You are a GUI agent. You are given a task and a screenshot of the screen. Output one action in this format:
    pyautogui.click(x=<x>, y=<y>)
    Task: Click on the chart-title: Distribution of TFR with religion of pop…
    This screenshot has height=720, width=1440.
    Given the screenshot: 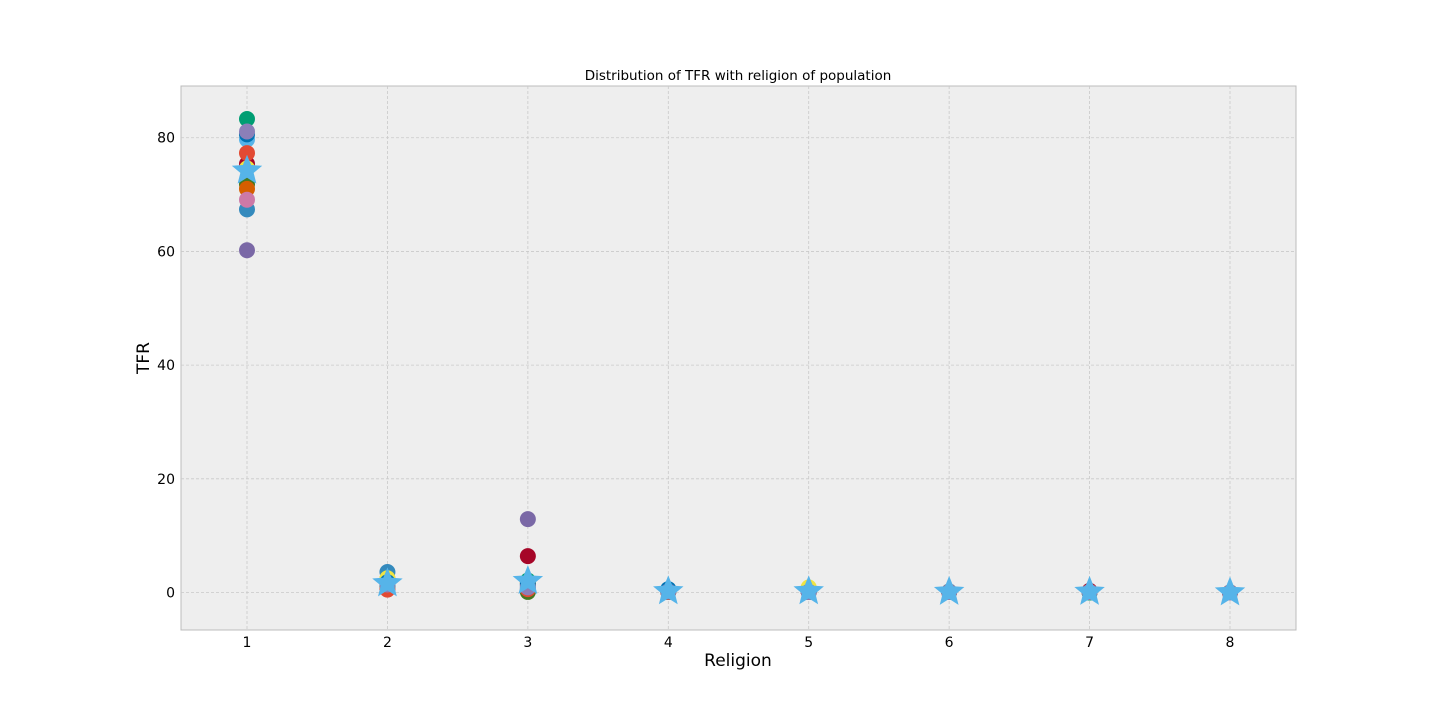 What is the action you would take?
    pyautogui.click(x=738, y=76)
    